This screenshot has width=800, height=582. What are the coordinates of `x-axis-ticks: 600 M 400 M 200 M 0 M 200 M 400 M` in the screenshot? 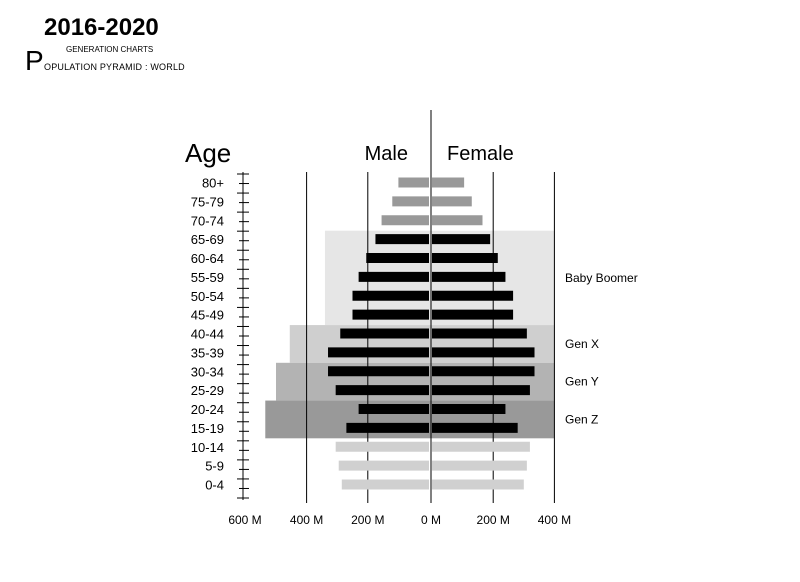 It's located at (399, 520).